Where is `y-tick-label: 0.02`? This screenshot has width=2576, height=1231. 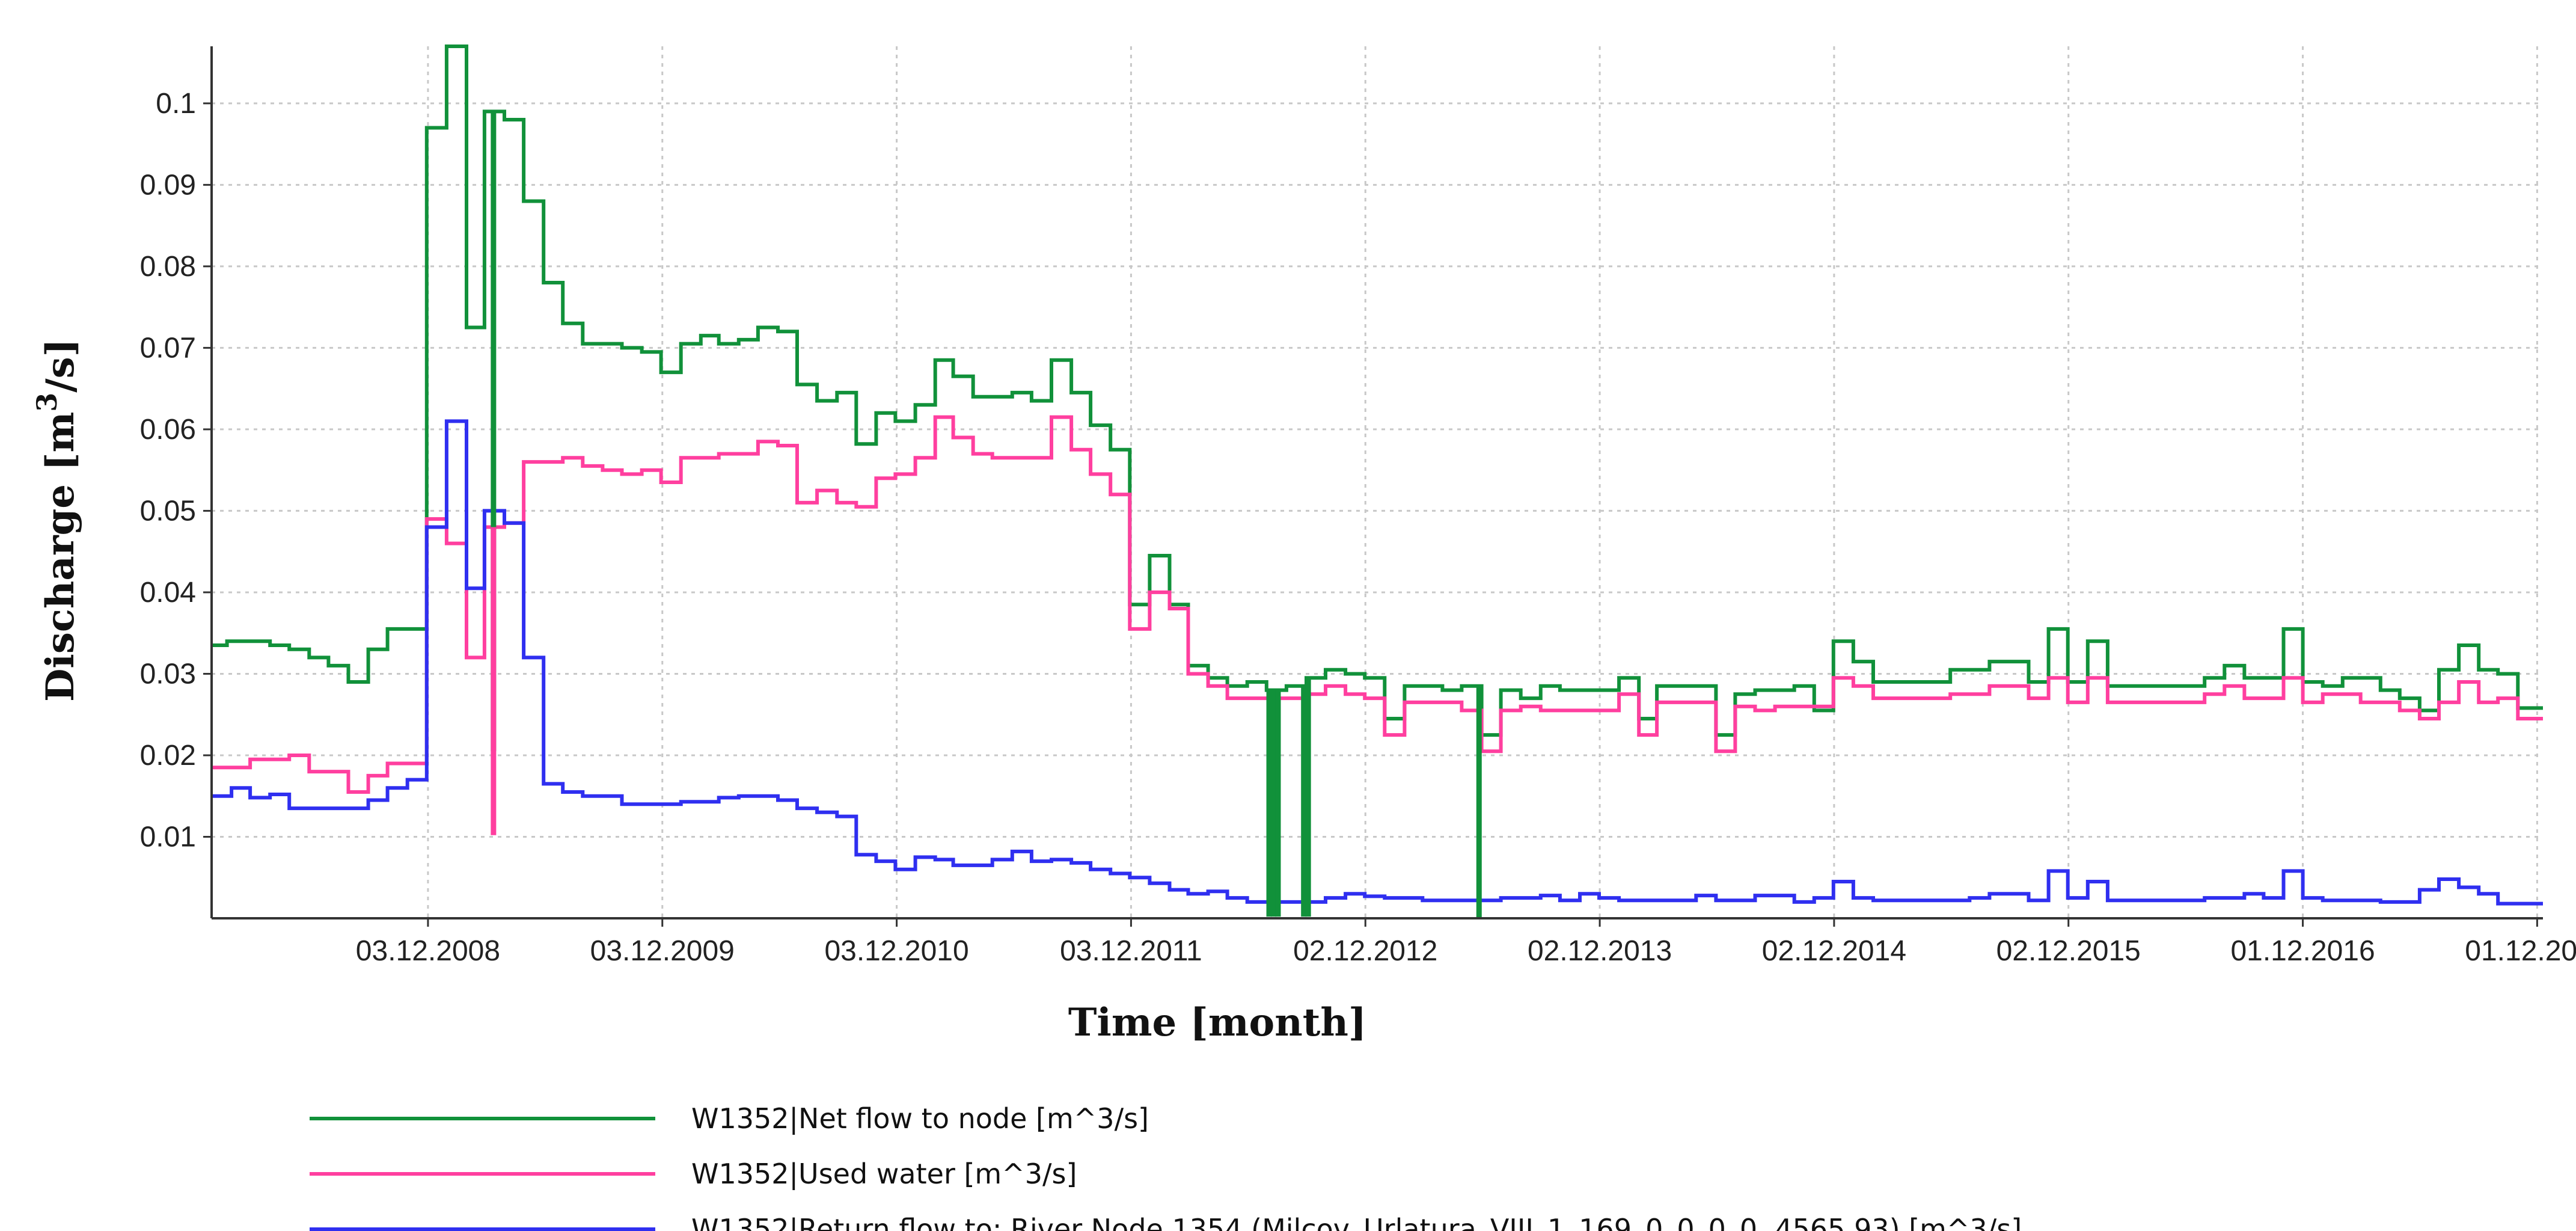
y-tick-label: 0.02 is located at coordinates (168, 756).